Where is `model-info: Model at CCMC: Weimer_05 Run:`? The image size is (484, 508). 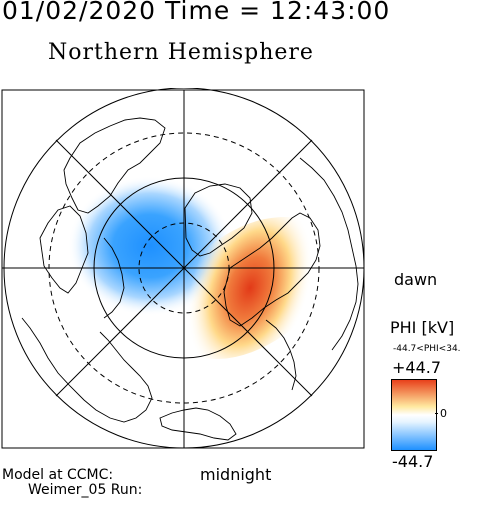 model-info: Model at CCMC: Weimer_05 Run: is located at coordinates (72, 483).